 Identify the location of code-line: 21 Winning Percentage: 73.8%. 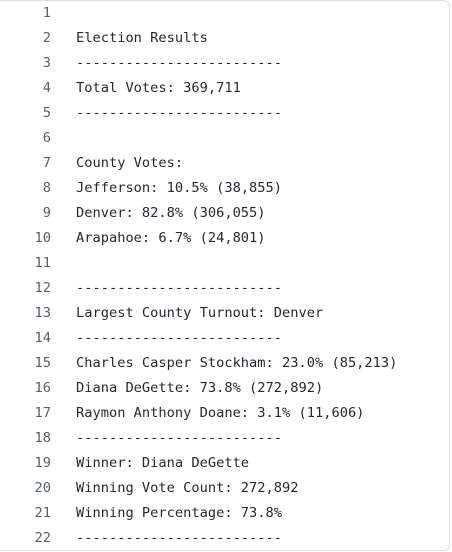
(224, 513).